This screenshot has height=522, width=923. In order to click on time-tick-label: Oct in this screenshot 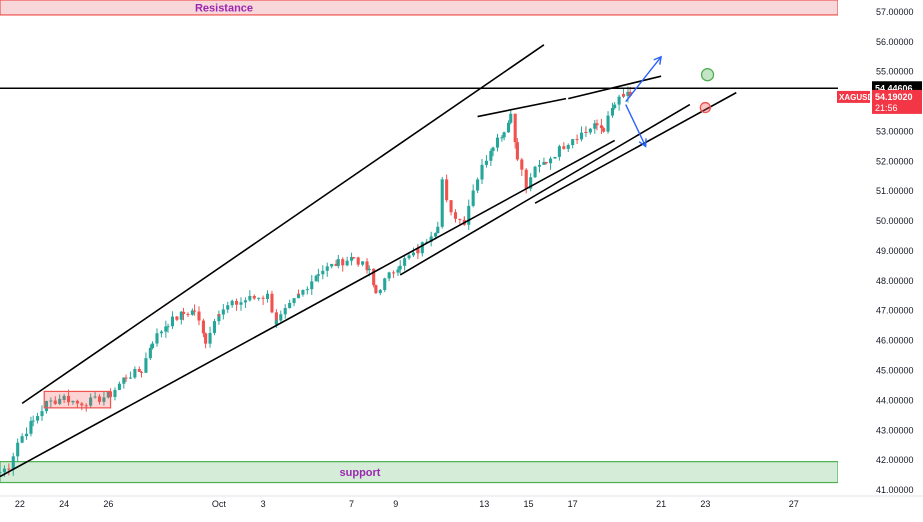, I will do `click(219, 504)`.